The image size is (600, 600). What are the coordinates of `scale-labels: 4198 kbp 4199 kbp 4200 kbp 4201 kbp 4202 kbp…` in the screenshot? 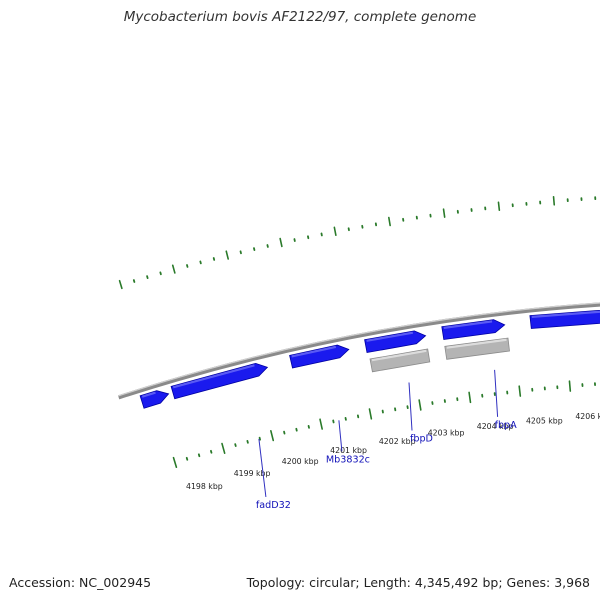 It's located at (393, 451).